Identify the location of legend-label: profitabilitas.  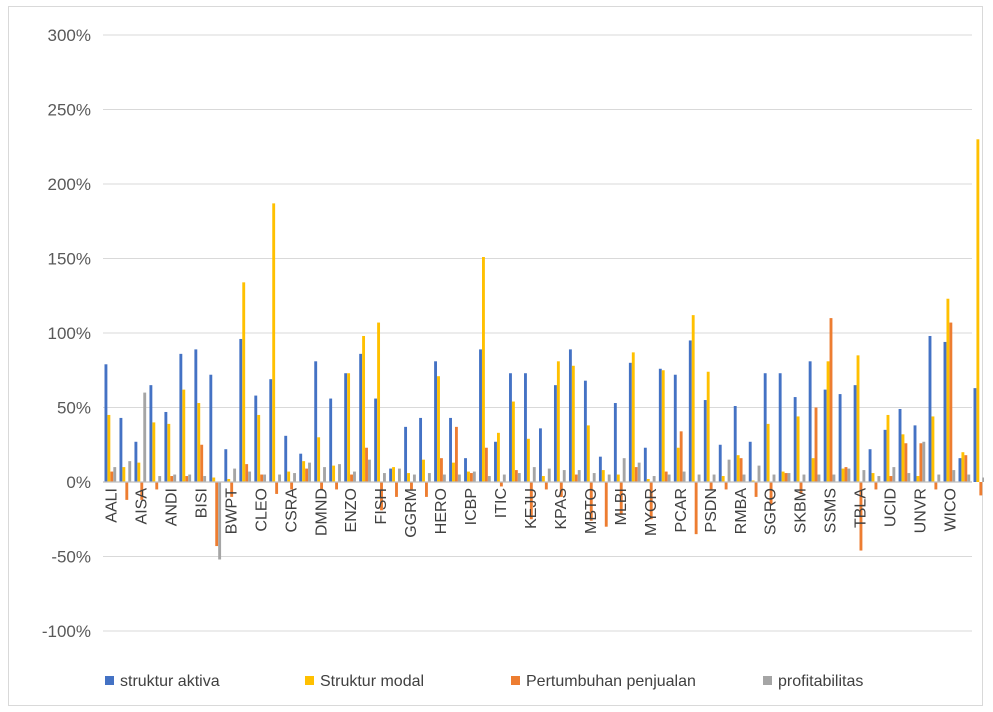
(820, 681).